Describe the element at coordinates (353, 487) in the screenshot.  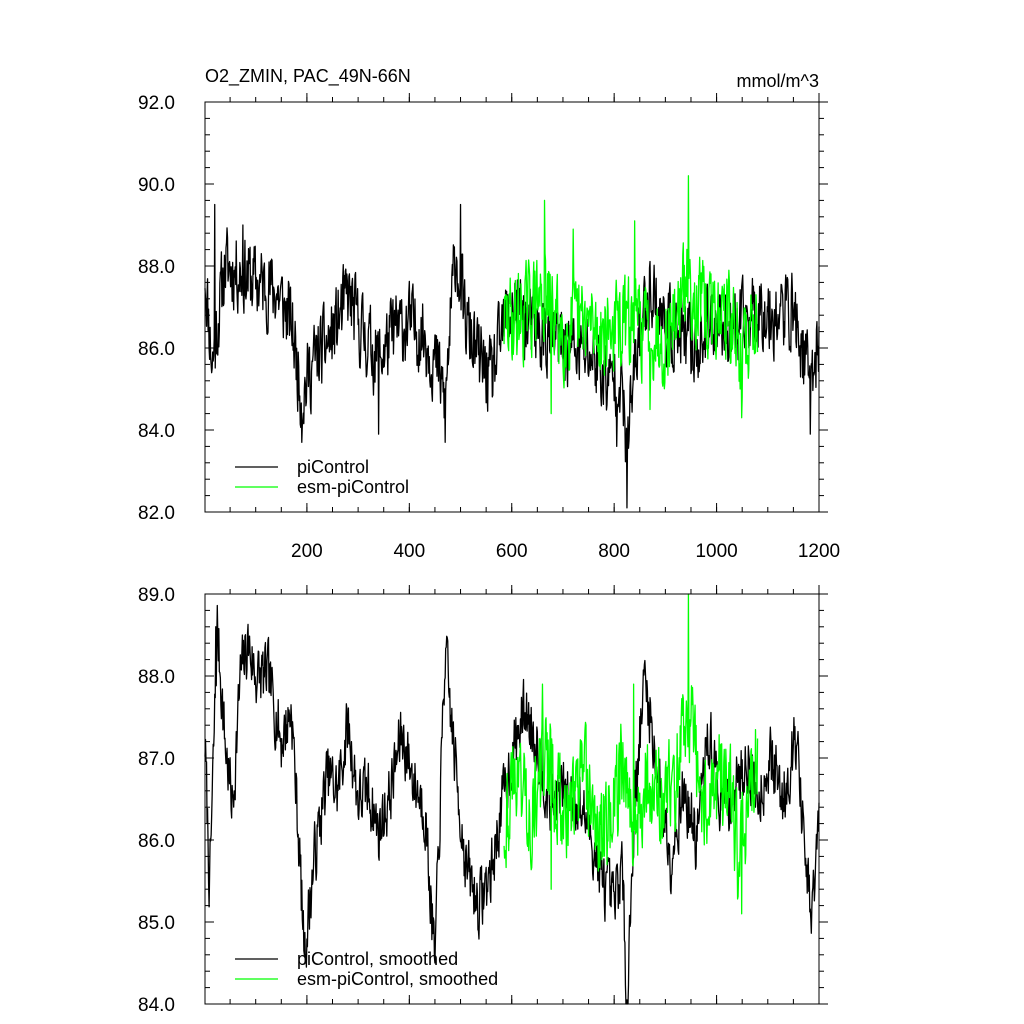
I see `legend-label: esm-piControl` at that location.